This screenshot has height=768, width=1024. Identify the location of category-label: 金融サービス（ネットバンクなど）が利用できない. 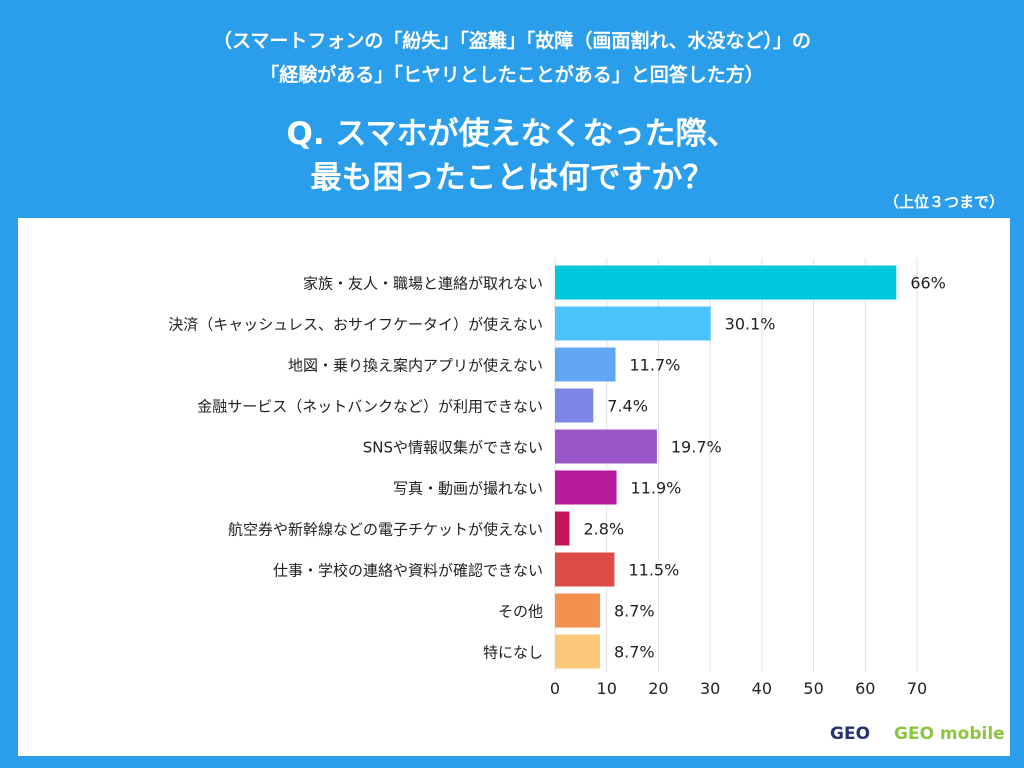
(370, 407).